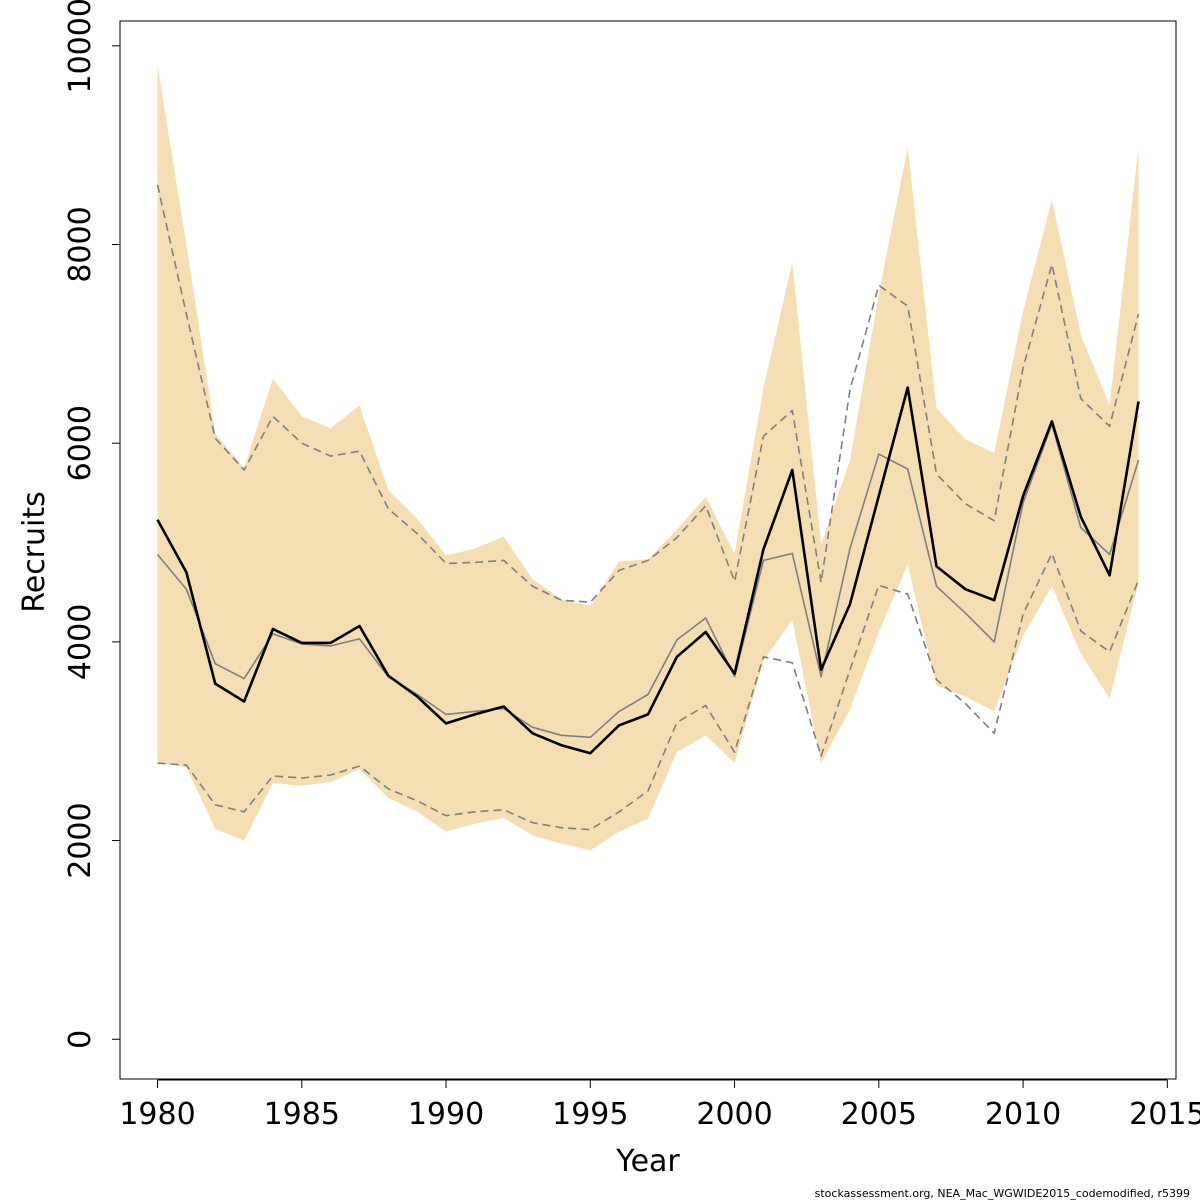  I want to click on x-tick-label: 2015, so click(1164, 1114).